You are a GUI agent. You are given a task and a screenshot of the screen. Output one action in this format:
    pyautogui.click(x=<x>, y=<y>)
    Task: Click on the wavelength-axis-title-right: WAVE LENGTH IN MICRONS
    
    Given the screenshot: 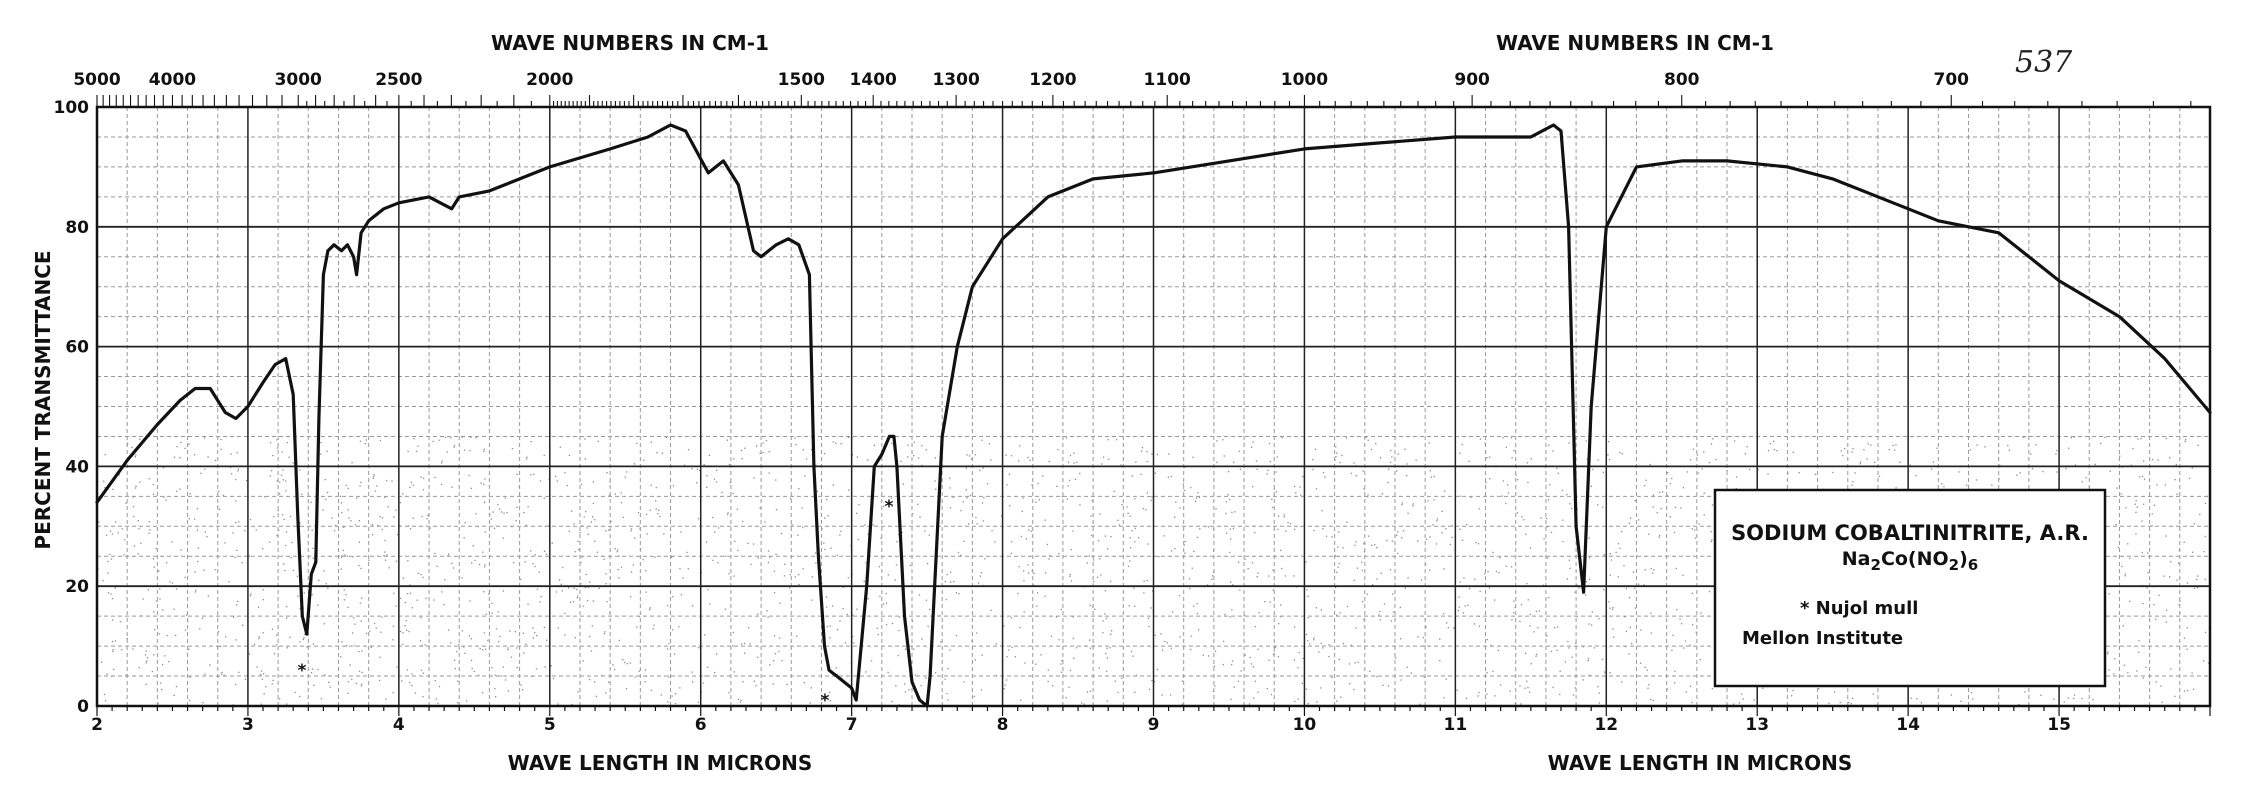 What is the action you would take?
    pyautogui.click(x=1700, y=763)
    